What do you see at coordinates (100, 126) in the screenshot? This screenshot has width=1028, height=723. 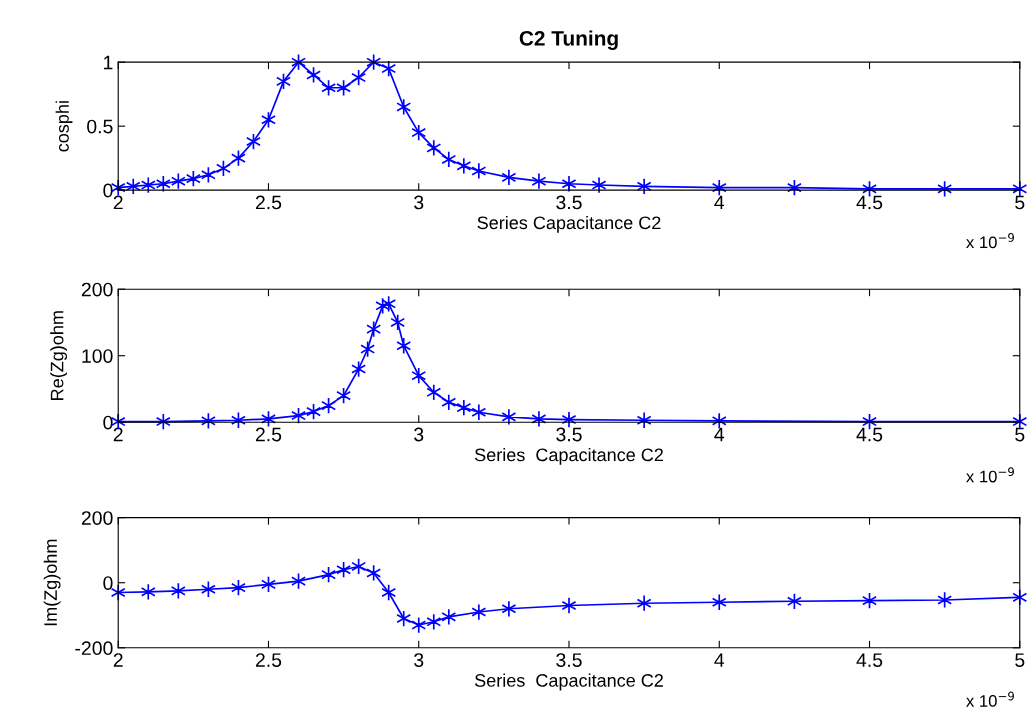 I see `y-tick-label: 0.5` at bounding box center [100, 126].